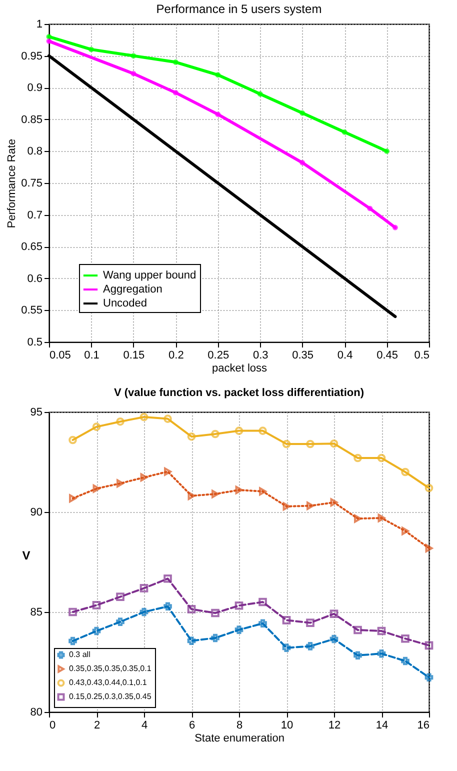  I want to click on y-tick-label: 85, so click(36, 612).